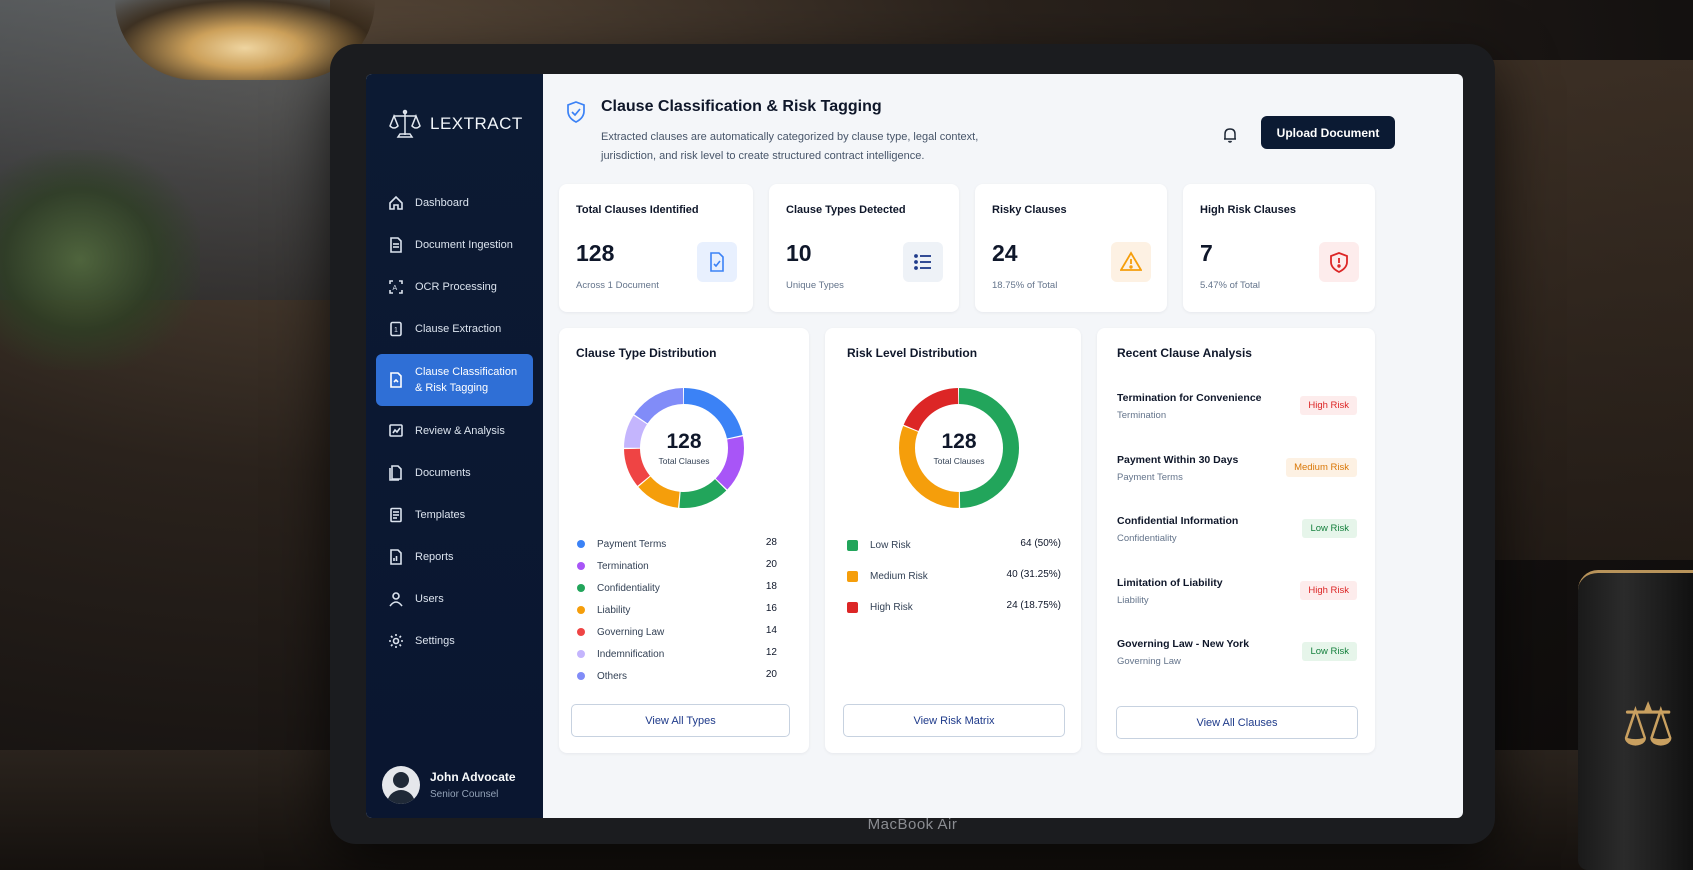  I want to click on svg-text: 1, so click(396, 330).